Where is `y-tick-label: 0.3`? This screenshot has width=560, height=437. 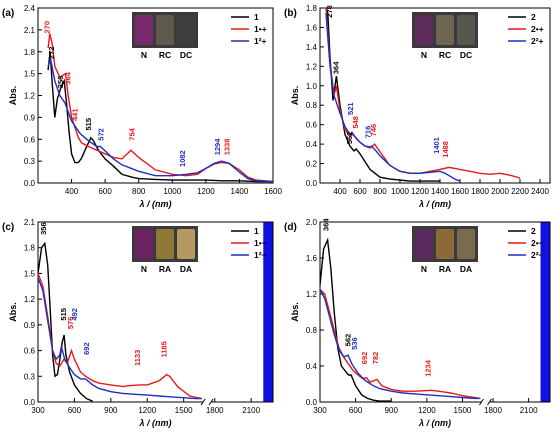
y-tick-label: 0.3 is located at coordinates (30, 161).